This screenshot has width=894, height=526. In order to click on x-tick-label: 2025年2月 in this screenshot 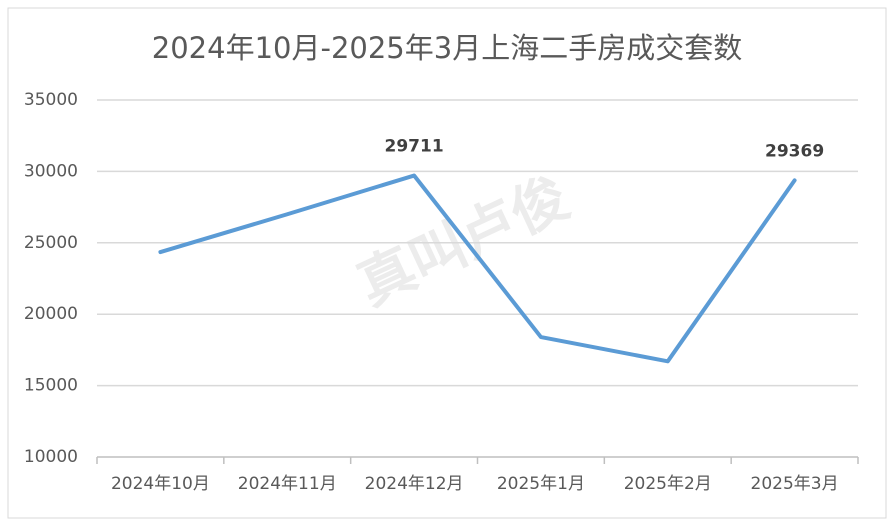, I will do `click(668, 484)`.